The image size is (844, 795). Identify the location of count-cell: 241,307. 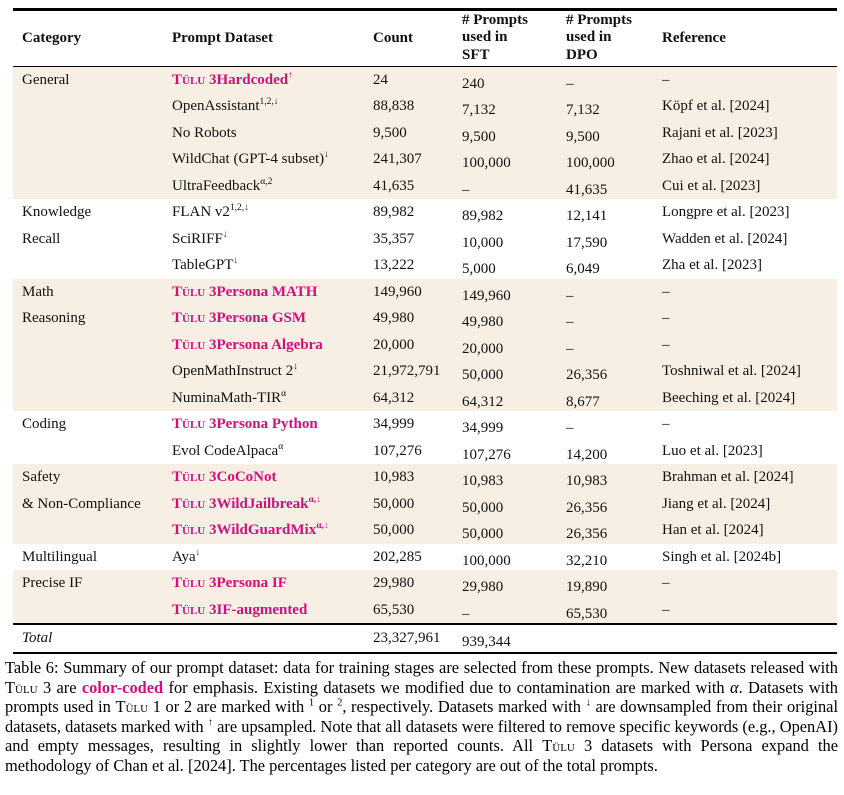
(397, 159).